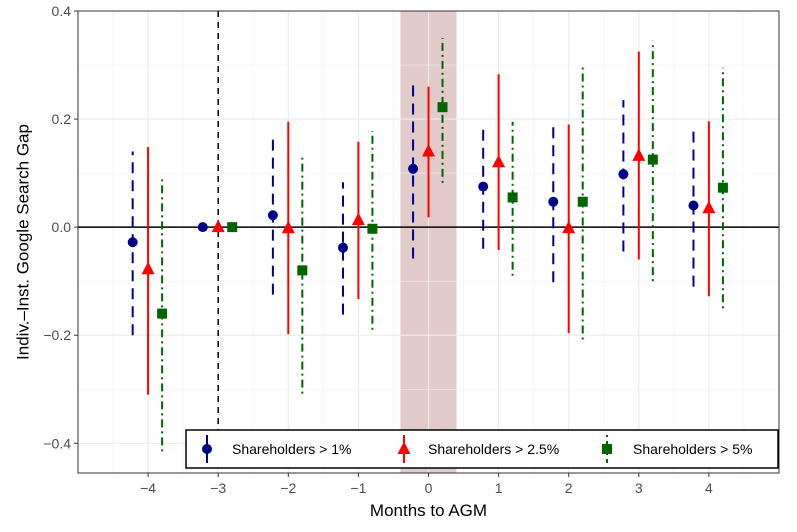 This screenshot has height=532, width=797. Describe the element at coordinates (493, 449) in the screenshot. I see `legend-label: Shareholders > 2.5%` at that location.